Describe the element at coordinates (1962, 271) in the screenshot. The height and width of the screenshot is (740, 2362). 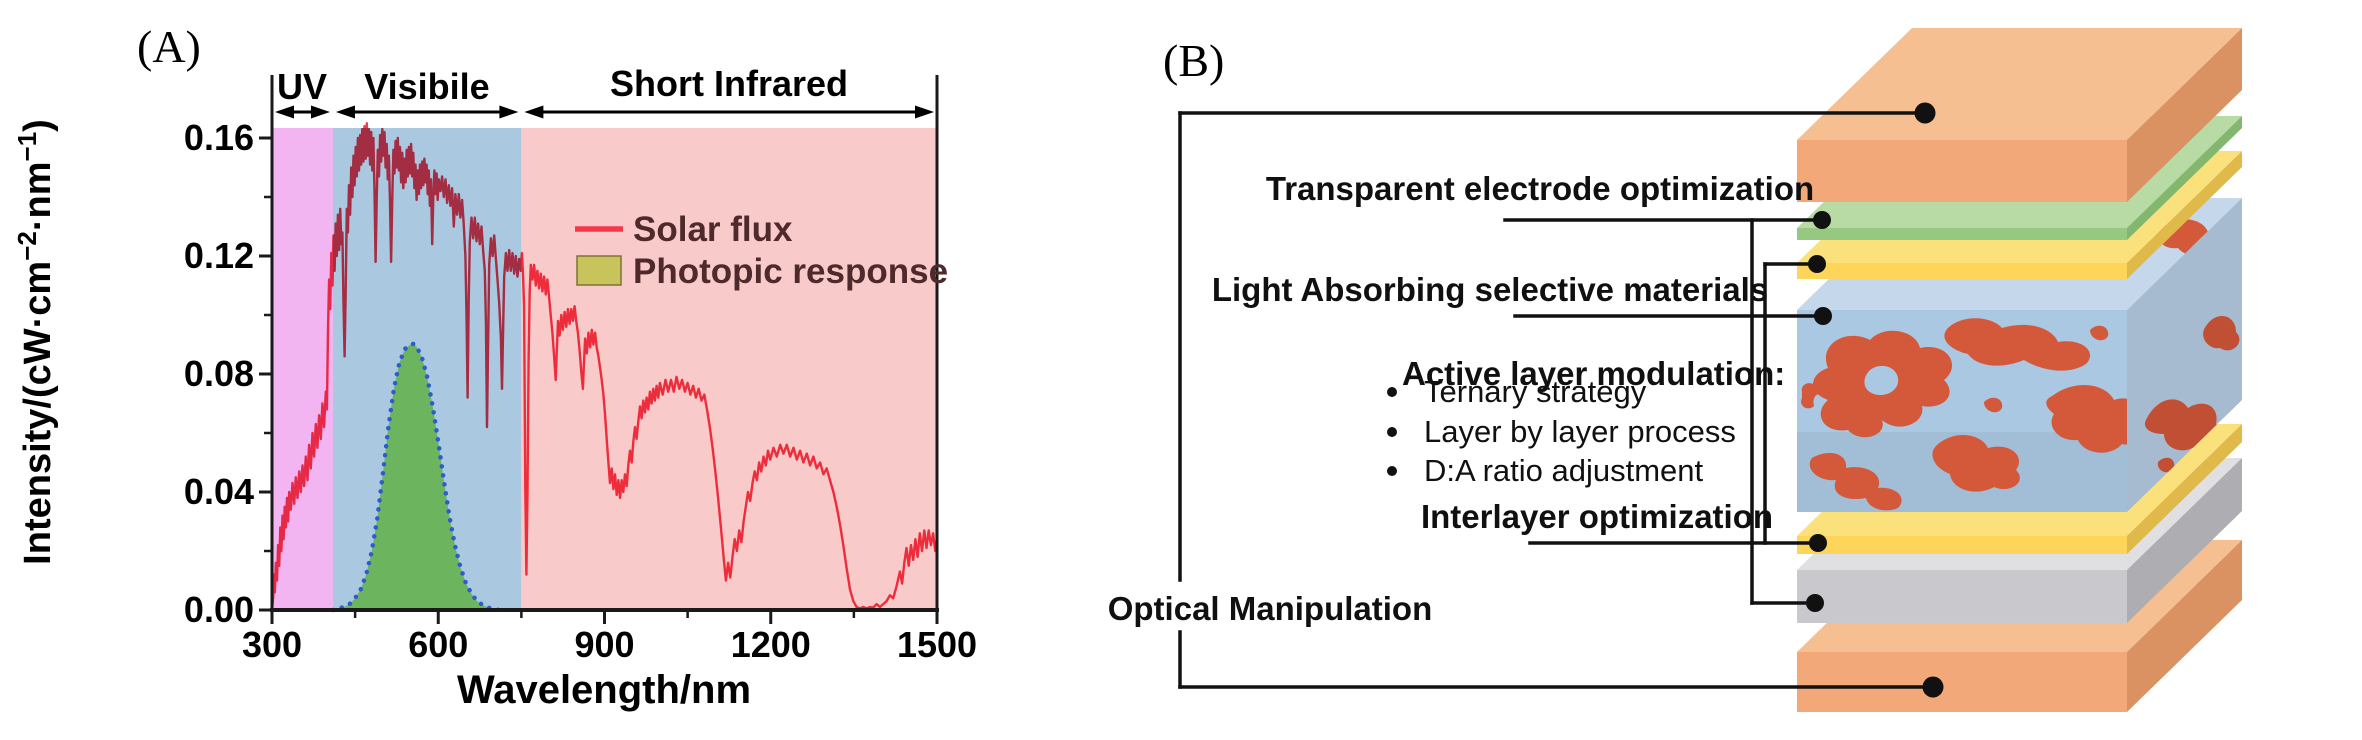
I see `interlayer-top-front-face` at that location.